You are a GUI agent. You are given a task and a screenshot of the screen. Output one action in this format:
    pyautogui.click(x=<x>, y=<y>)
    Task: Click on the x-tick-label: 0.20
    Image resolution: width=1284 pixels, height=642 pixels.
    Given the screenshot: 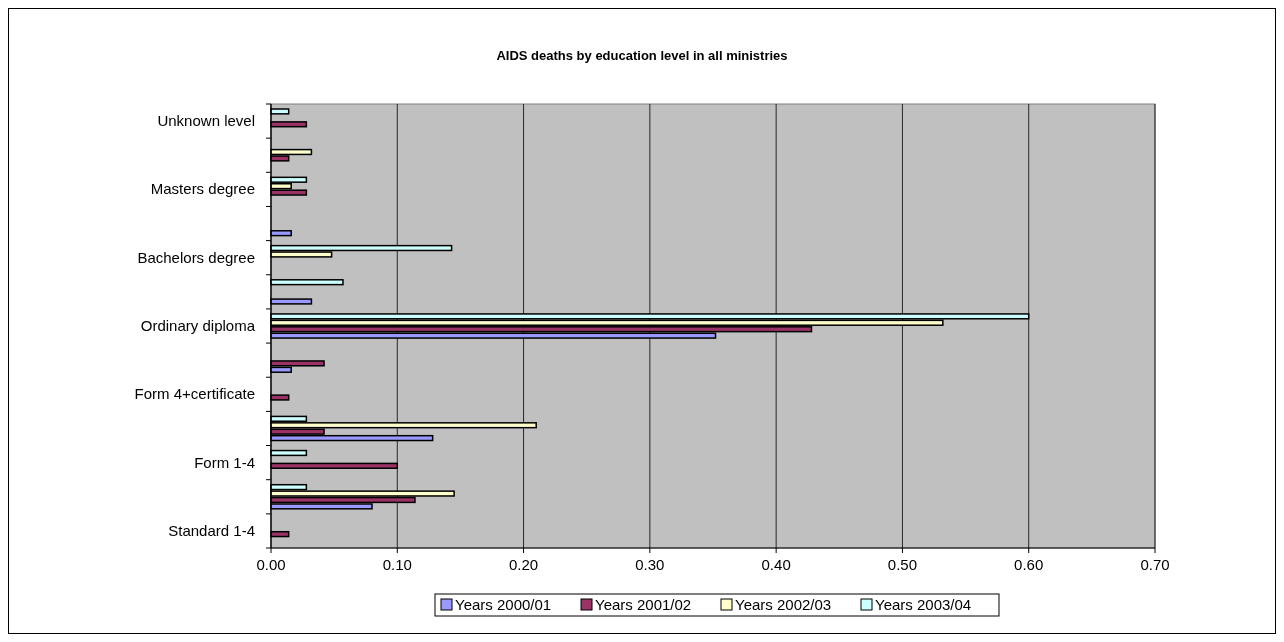 What is the action you would take?
    pyautogui.click(x=523, y=564)
    